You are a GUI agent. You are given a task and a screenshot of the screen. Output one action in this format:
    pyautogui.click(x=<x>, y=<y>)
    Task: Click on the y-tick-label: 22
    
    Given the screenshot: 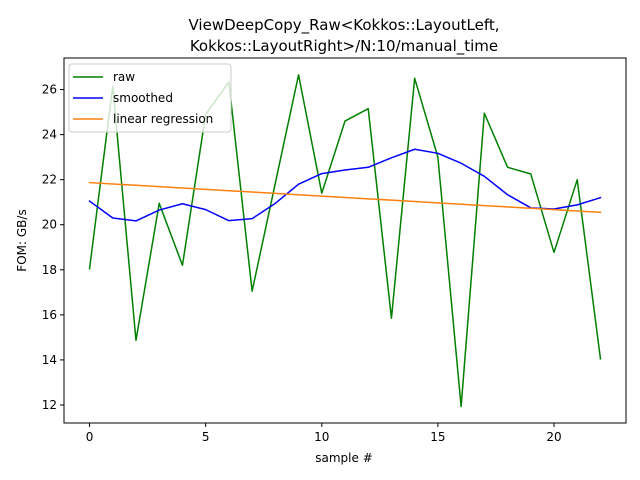 What is the action you would take?
    pyautogui.click(x=49, y=180)
    